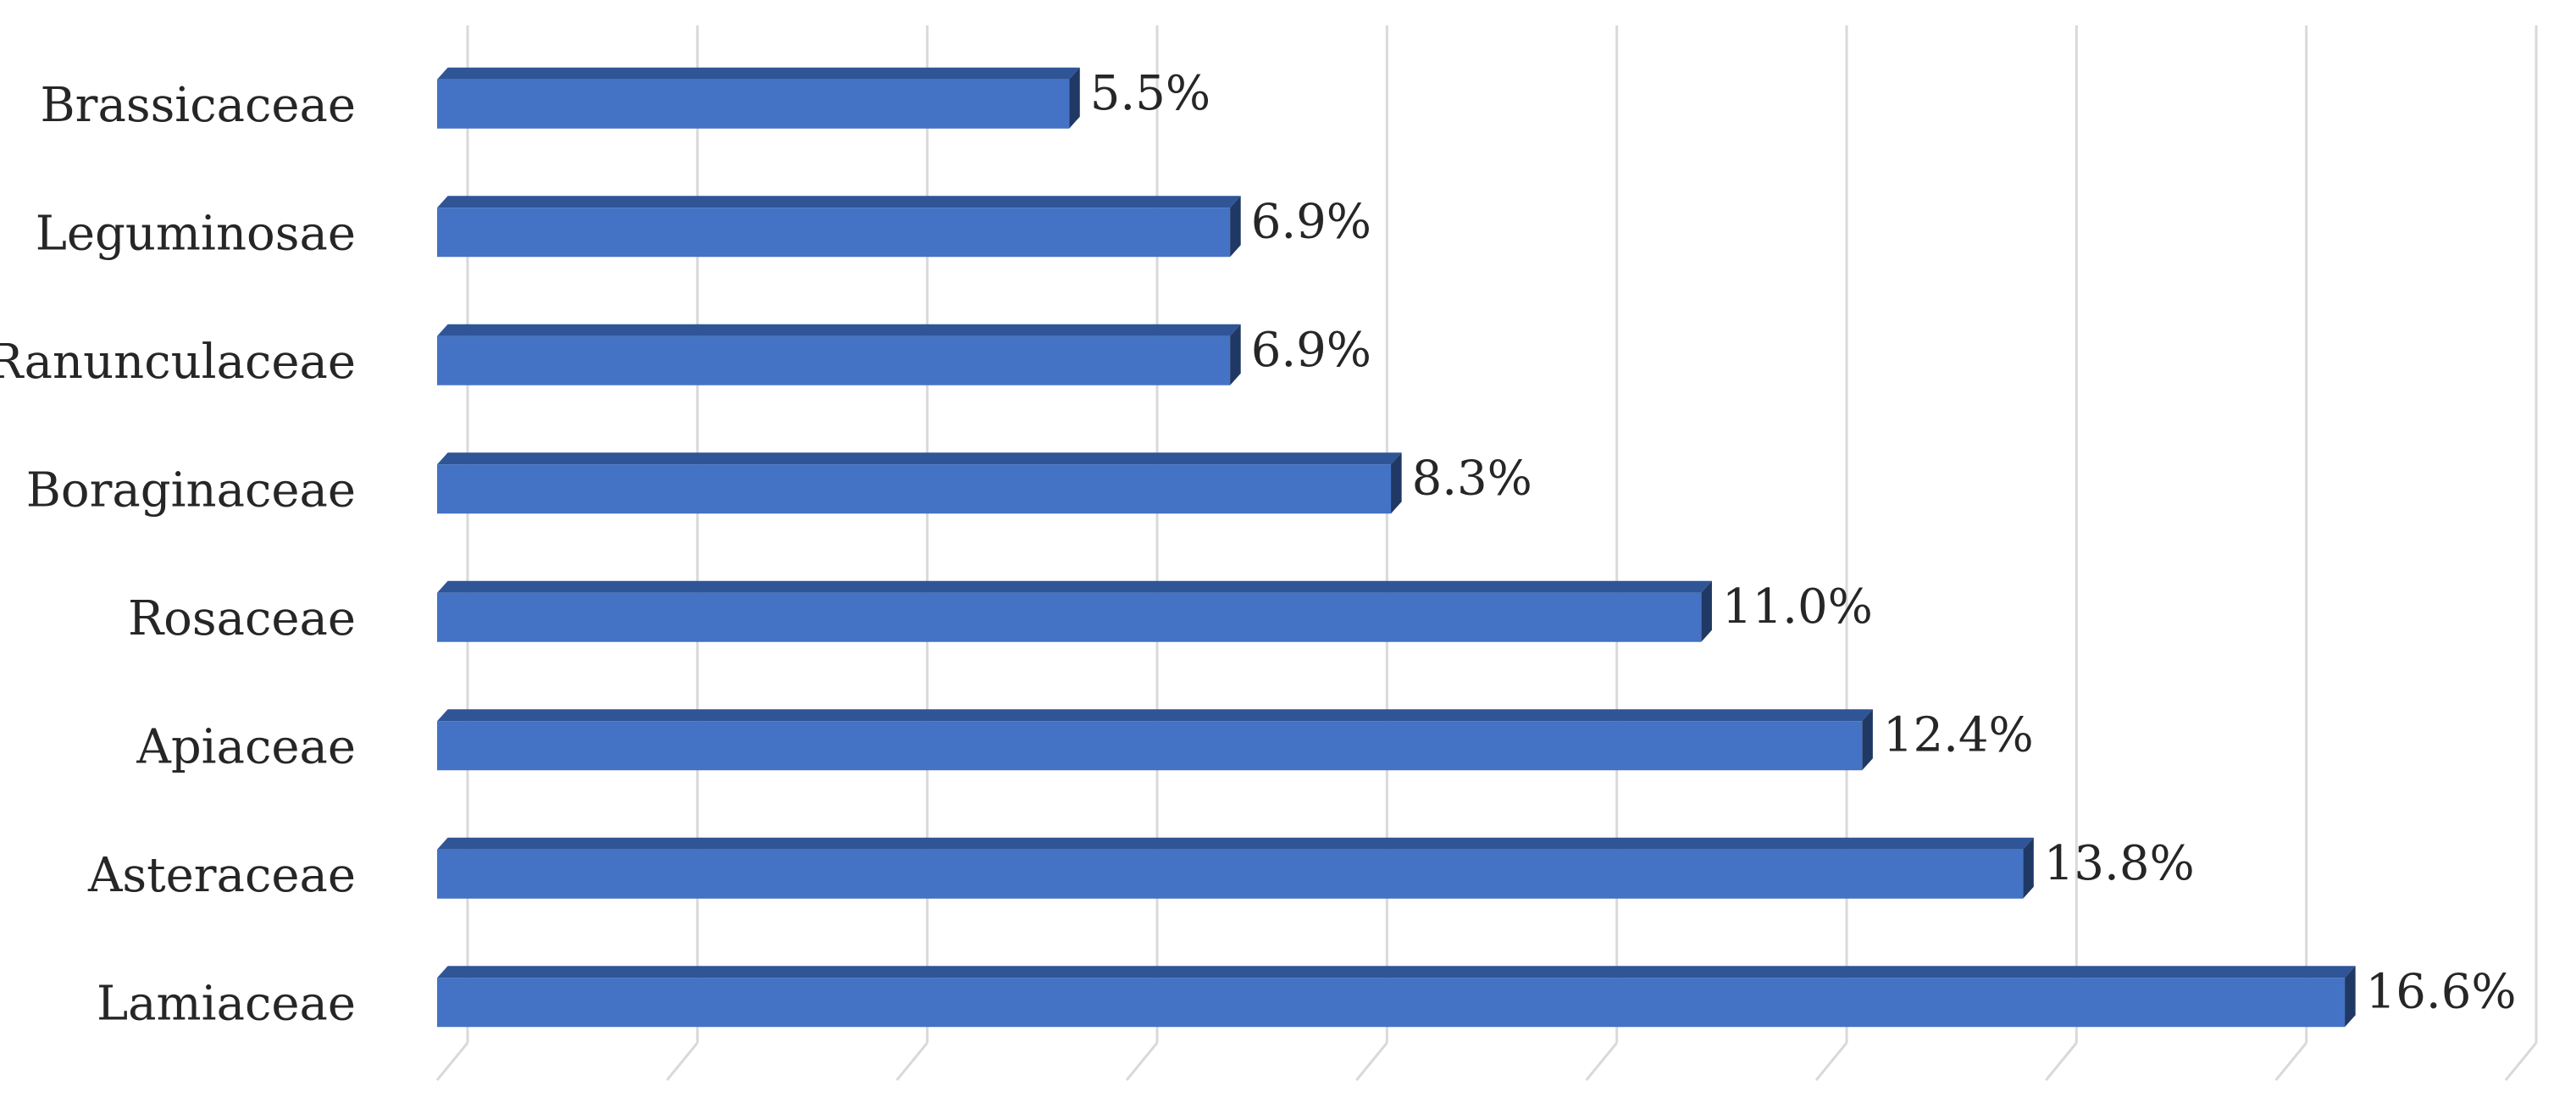 The height and width of the screenshot is (1103, 2576). What do you see at coordinates (178, 362) in the screenshot?
I see `category-label: Ranunculaceae` at bounding box center [178, 362].